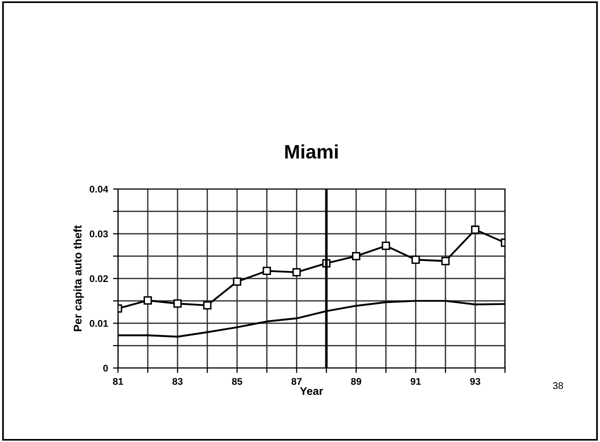  I want to click on x-tick-label: 81, so click(118, 381).